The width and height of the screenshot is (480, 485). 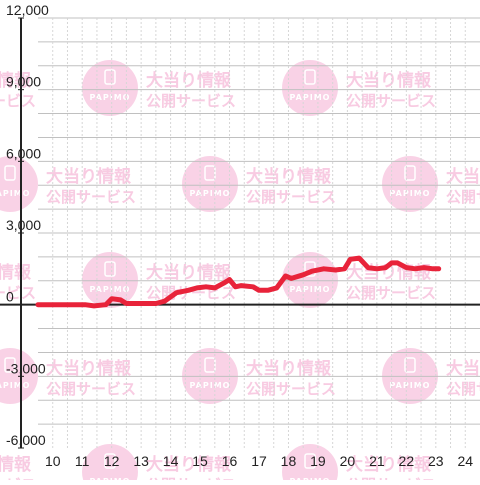 I want to click on x-tick-label: 22, so click(x=407, y=461).